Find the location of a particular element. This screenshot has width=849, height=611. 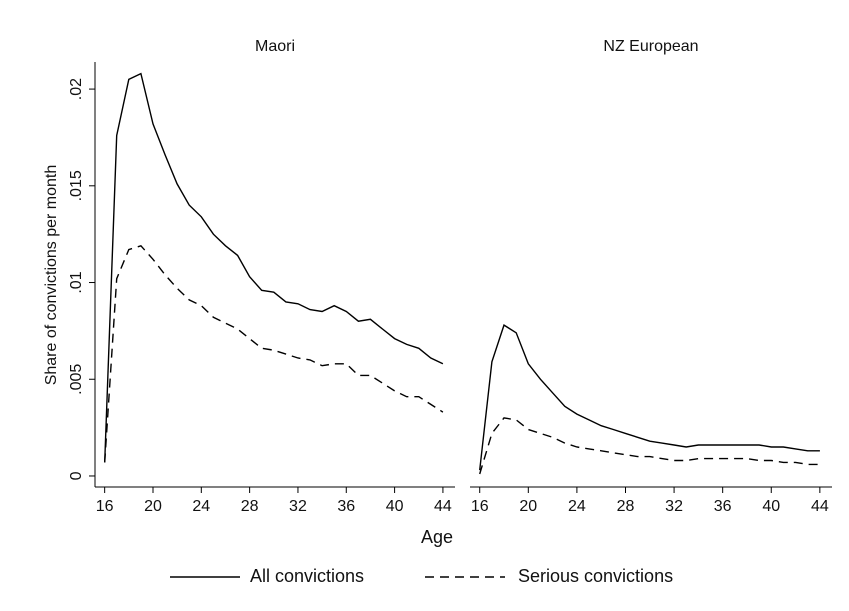

y-tick-label: 0 is located at coordinates (76, 475).